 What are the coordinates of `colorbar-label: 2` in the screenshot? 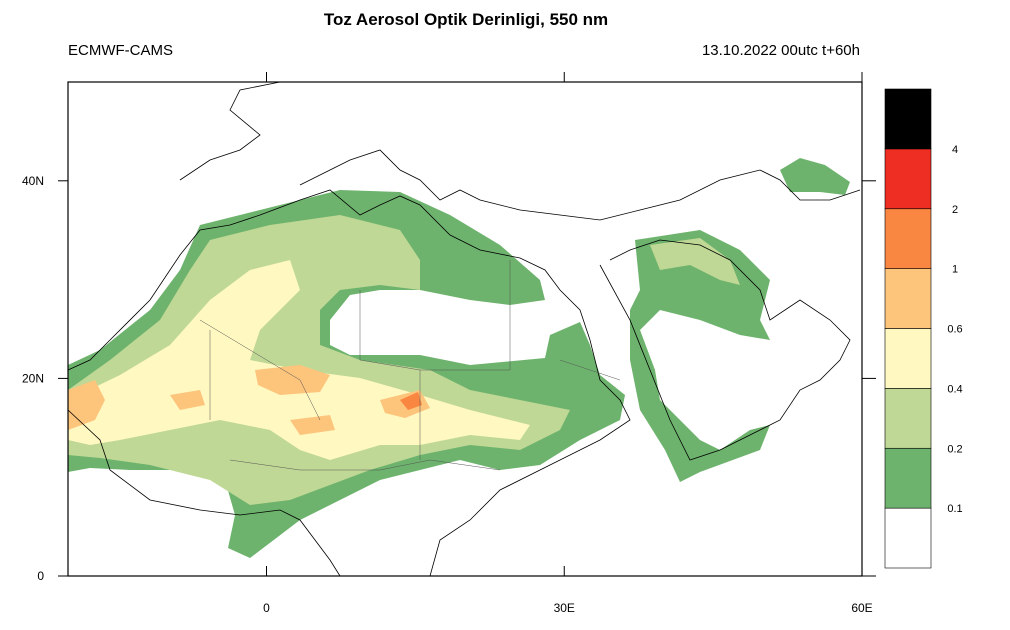 It's located at (955, 210).